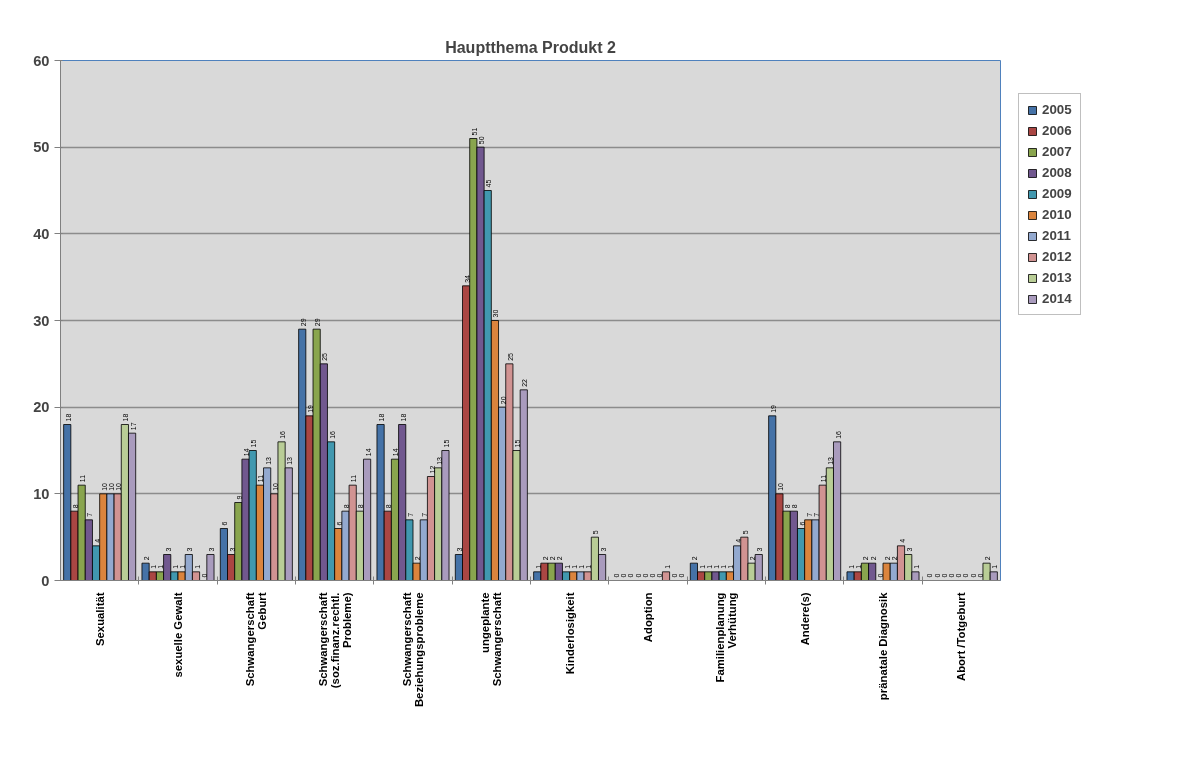 This screenshot has width=1180, height=782. What do you see at coordinates (491, 639) in the screenshot?
I see `x-tick-label: ungeplante Schwangerschaft` at bounding box center [491, 639].